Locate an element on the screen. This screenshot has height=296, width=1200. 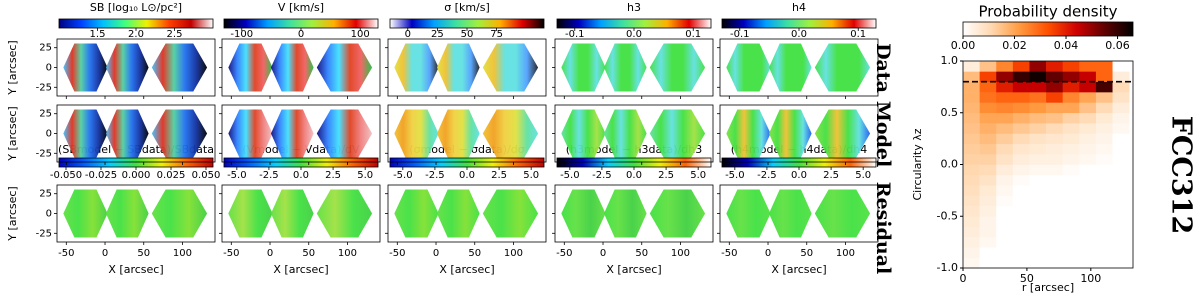
colorbar-tick-label: -0.050 is located at coordinates (66, 175).